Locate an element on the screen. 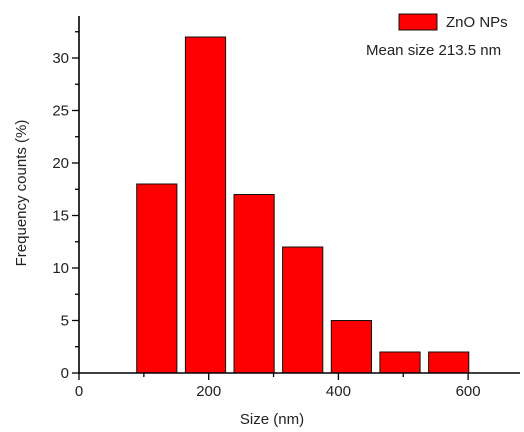 This screenshot has height=432, width=524. legend: ZnO NPs Mean size 213.5 nm is located at coordinates (437, 36).